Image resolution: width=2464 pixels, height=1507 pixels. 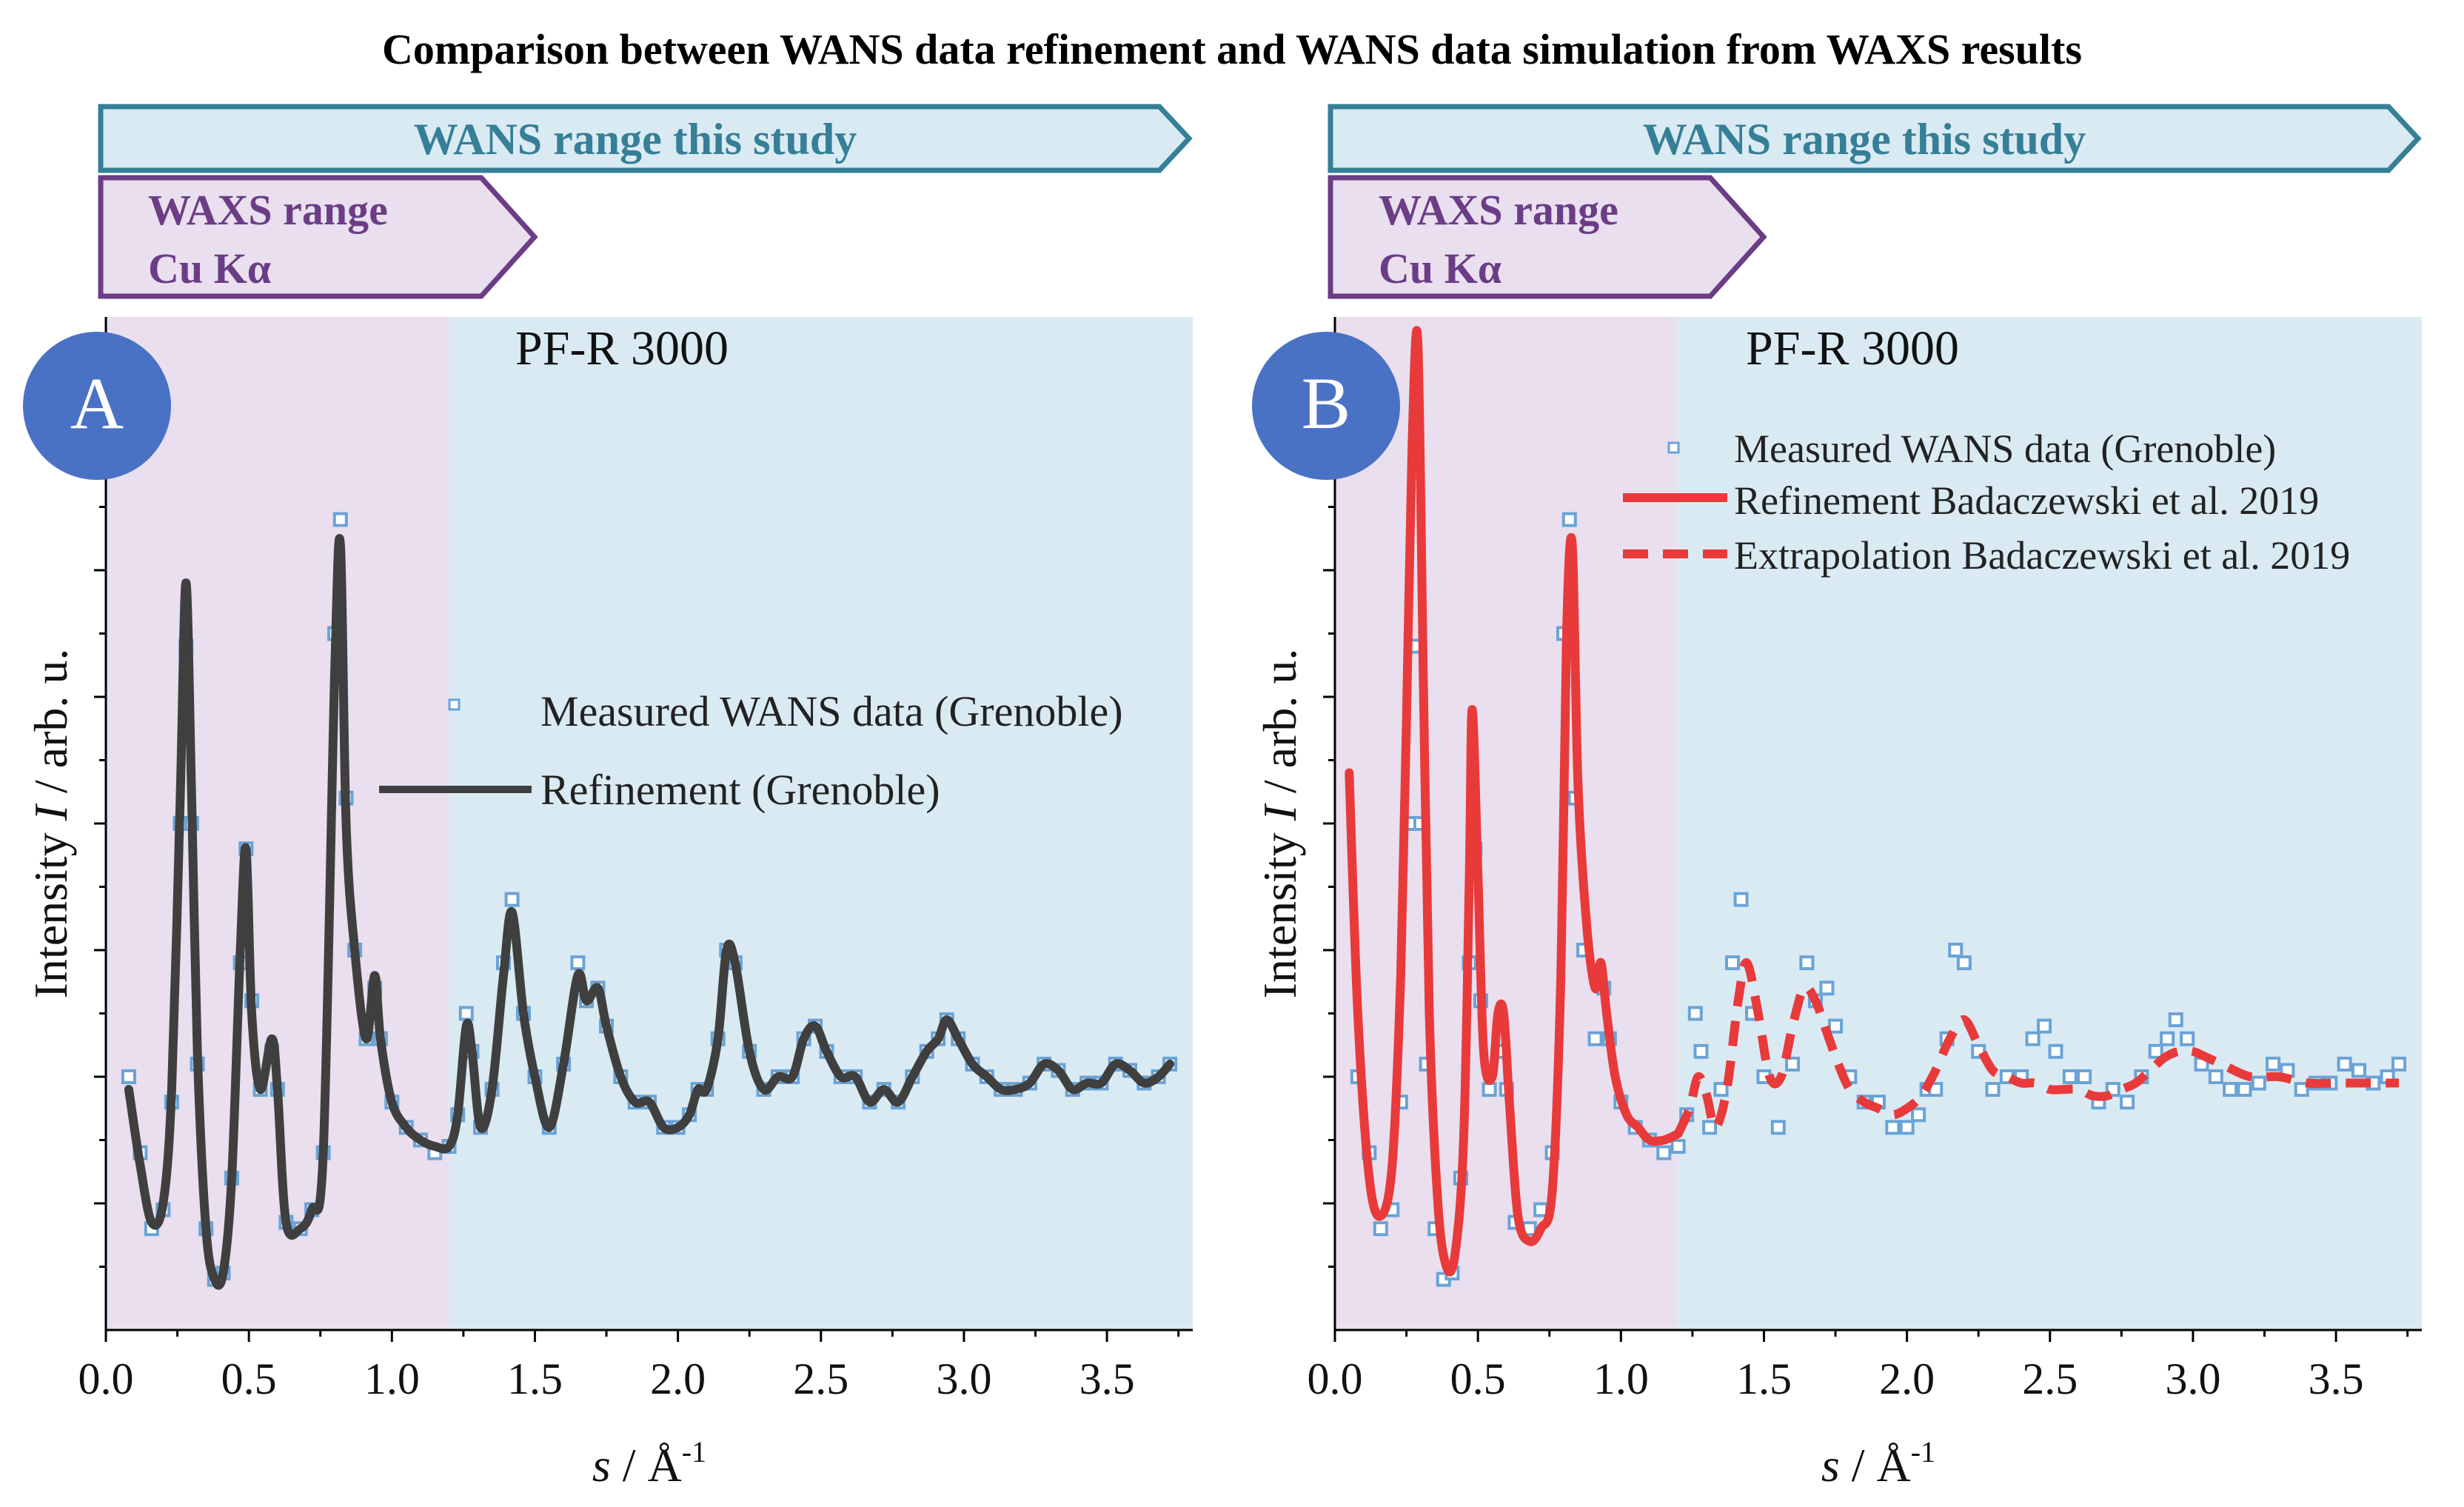 What do you see at coordinates (97, 403) in the screenshot?
I see `badge-label-a: A` at bounding box center [97, 403].